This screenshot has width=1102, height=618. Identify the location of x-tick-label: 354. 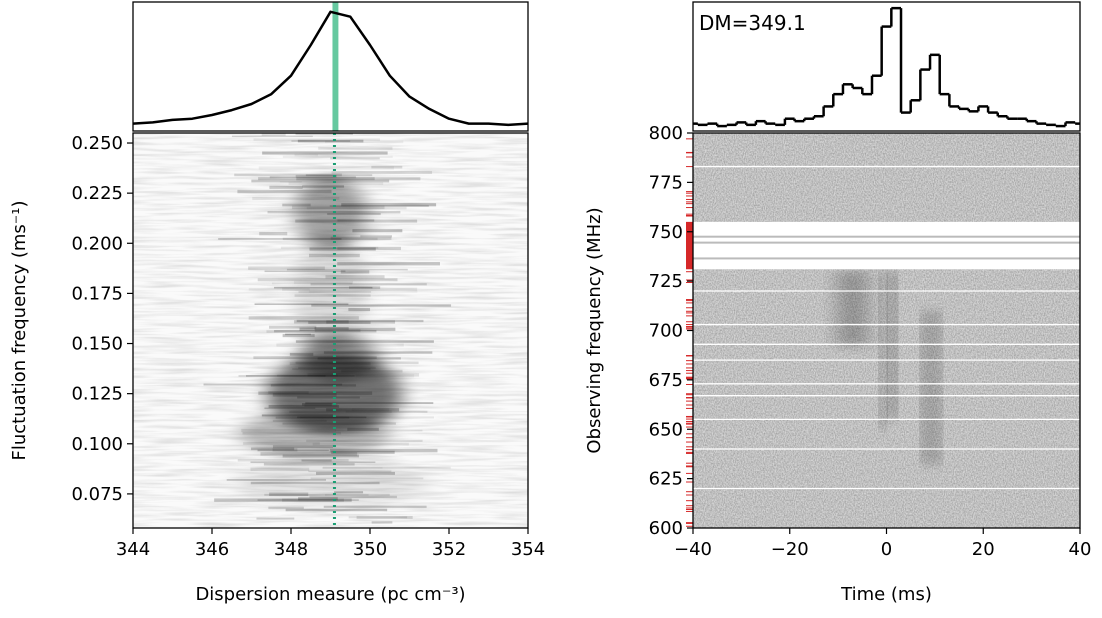
(528, 549).